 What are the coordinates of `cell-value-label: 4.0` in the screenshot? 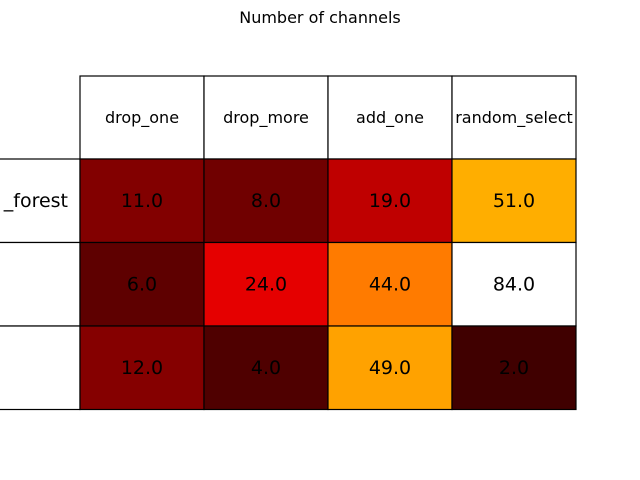 It's located at (266, 368).